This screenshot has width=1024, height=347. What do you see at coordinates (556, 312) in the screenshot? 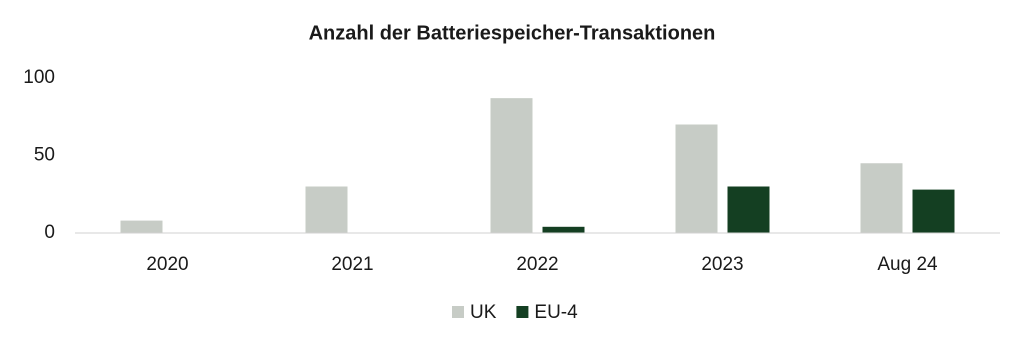
I see `legend-label: EU-4` at bounding box center [556, 312].